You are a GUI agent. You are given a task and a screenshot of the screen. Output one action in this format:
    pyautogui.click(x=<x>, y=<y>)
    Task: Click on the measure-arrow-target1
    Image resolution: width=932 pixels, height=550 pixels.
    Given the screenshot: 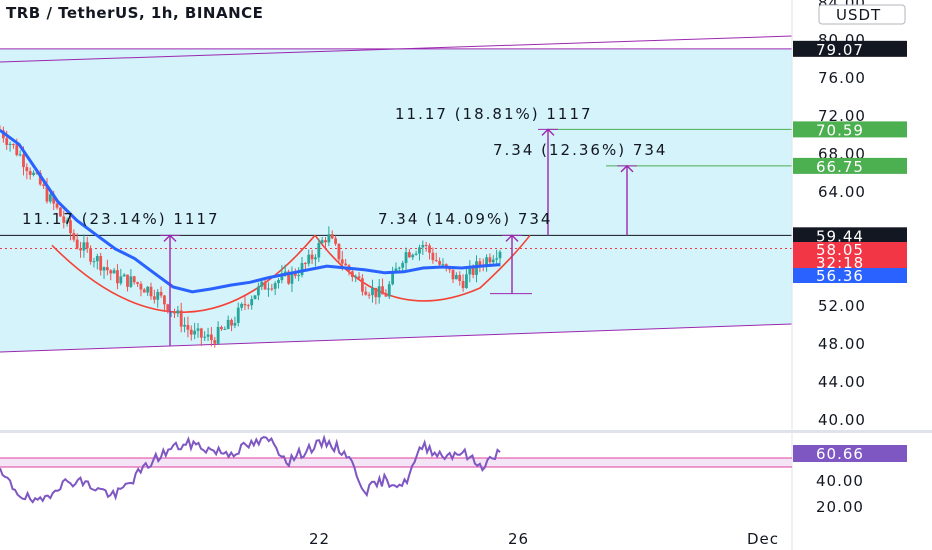 What is the action you would take?
    pyautogui.click(x=548, y=182)
    